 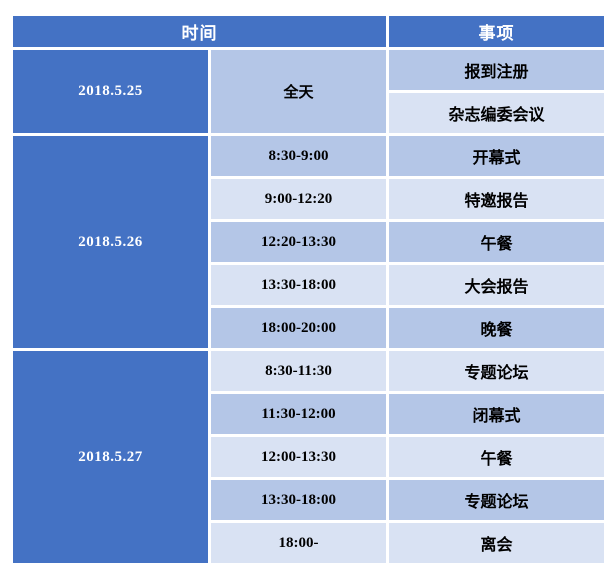 I want to click on item-cell: 杂志编委会议, so click(x=496, y=113).